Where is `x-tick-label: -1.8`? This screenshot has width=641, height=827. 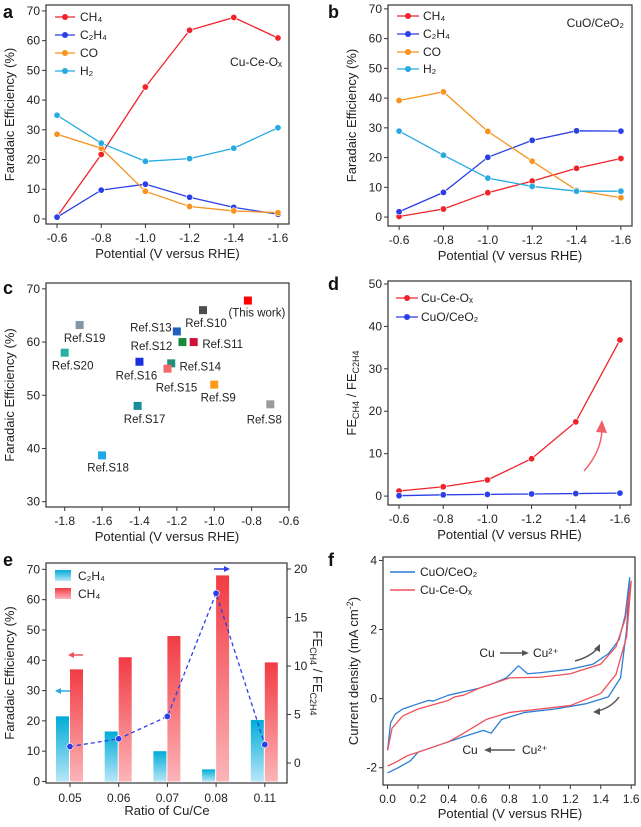
x-tick-label: -1.8 is located at coordinates (64, 521).